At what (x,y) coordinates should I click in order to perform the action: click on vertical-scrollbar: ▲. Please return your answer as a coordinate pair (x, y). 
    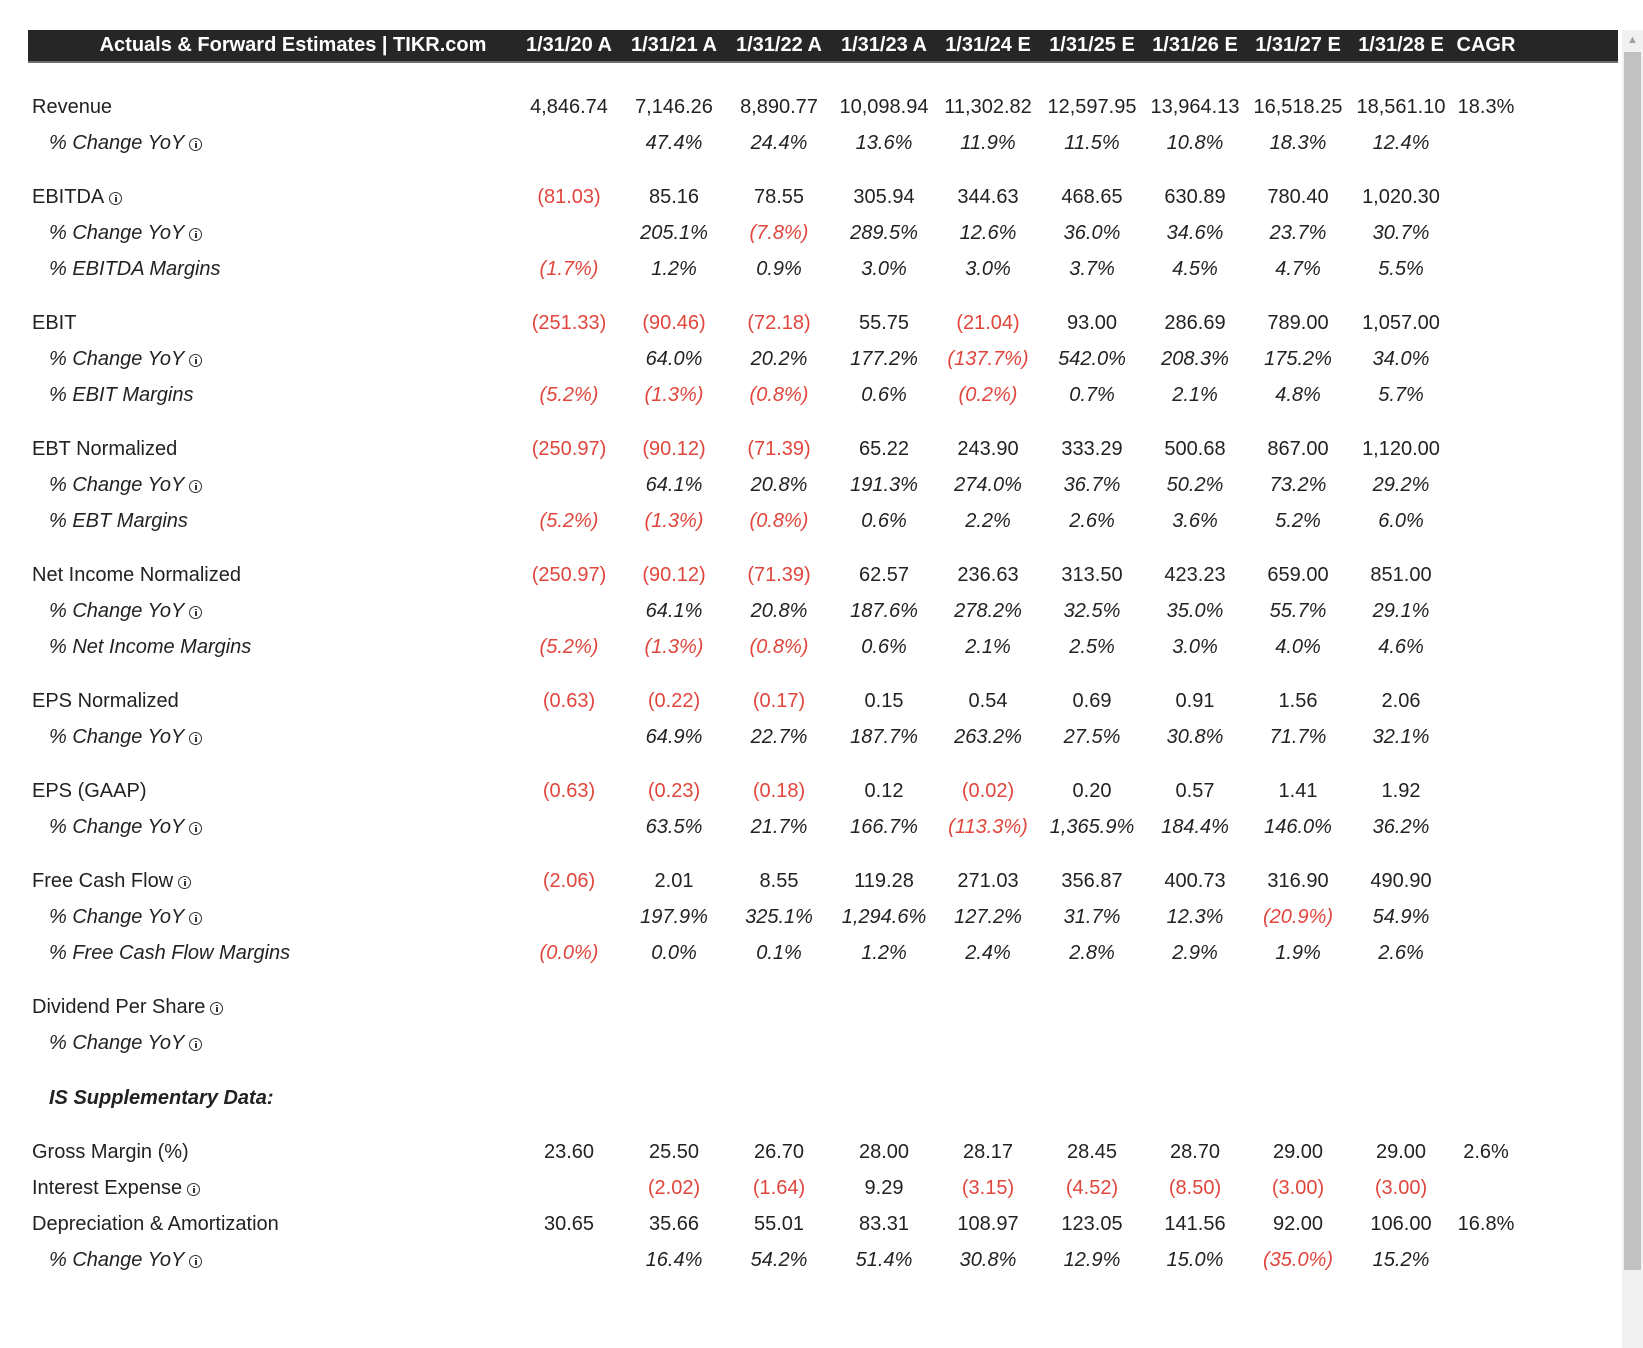
    Looking at the image, I should click on (1632, 689).